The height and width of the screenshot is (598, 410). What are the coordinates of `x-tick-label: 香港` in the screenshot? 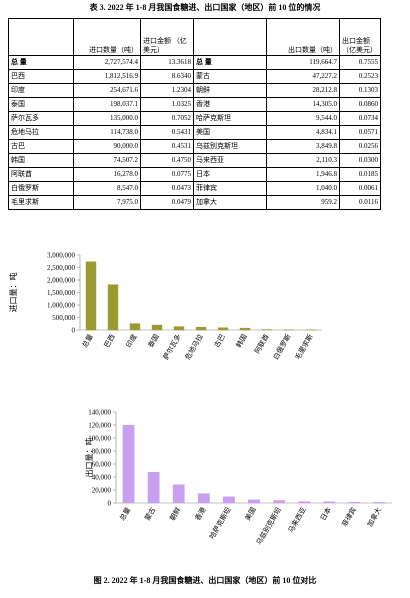 It's located at (200, 514).